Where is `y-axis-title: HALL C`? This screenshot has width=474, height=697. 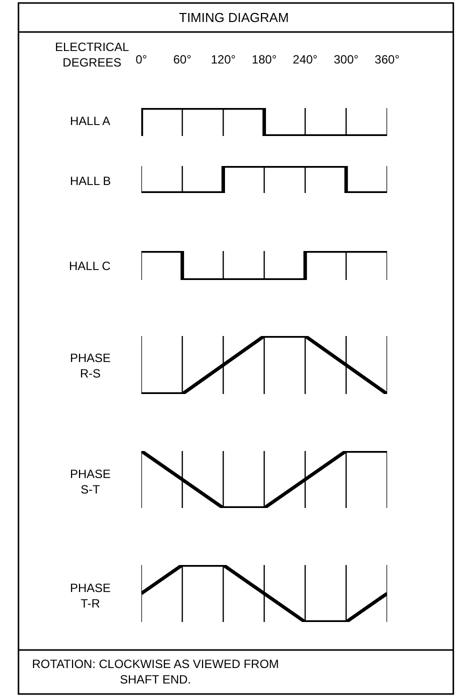 y-axis-title: HALL C is located at coordinates (90, 266).